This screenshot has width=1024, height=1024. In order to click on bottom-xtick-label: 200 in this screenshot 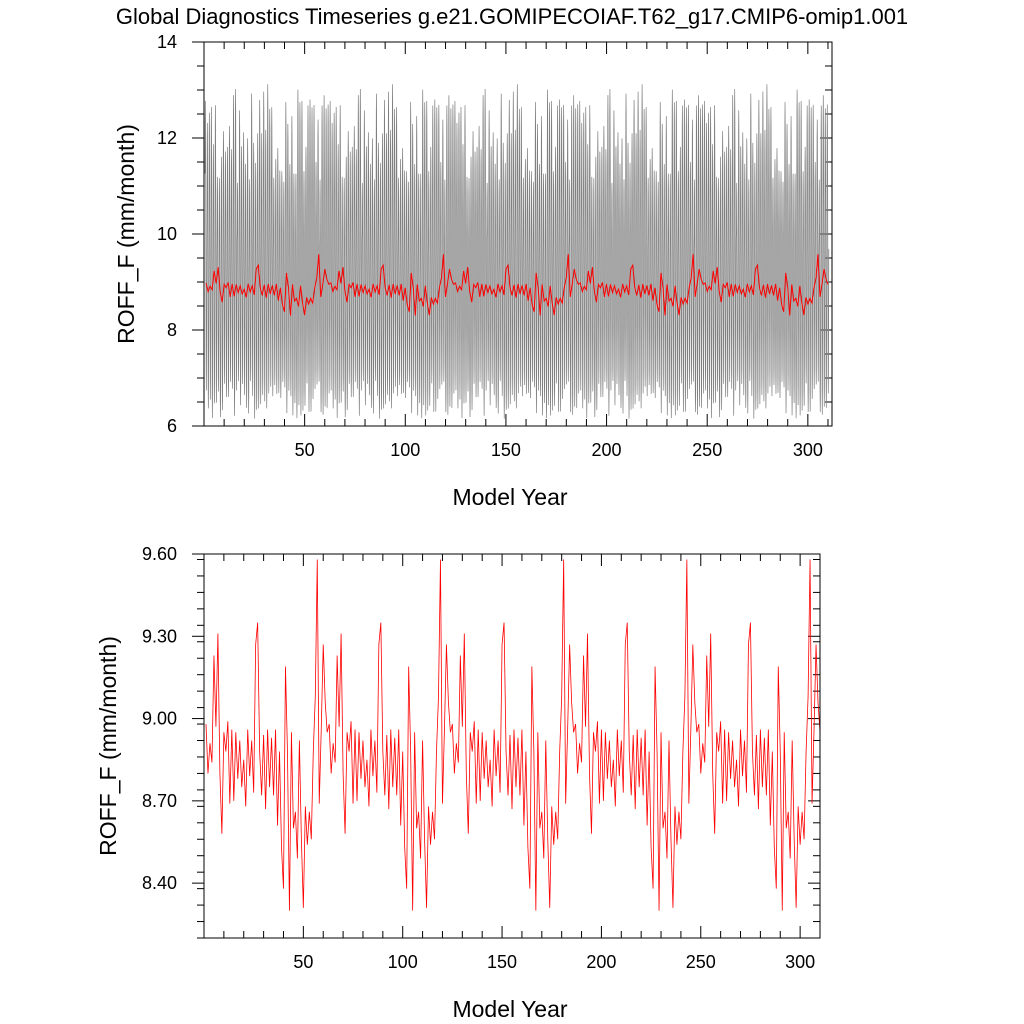, I will do `click(601, 962)`.